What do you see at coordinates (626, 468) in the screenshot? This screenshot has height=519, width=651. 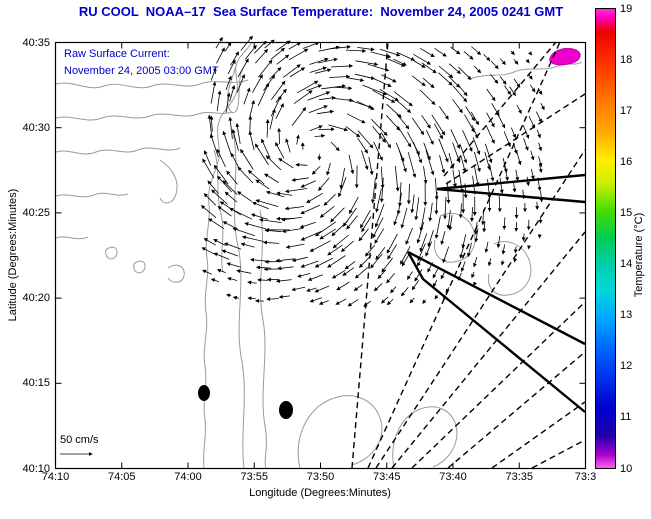 I see `colorbar-tick-label: 10` at bounding box center [626, 468].